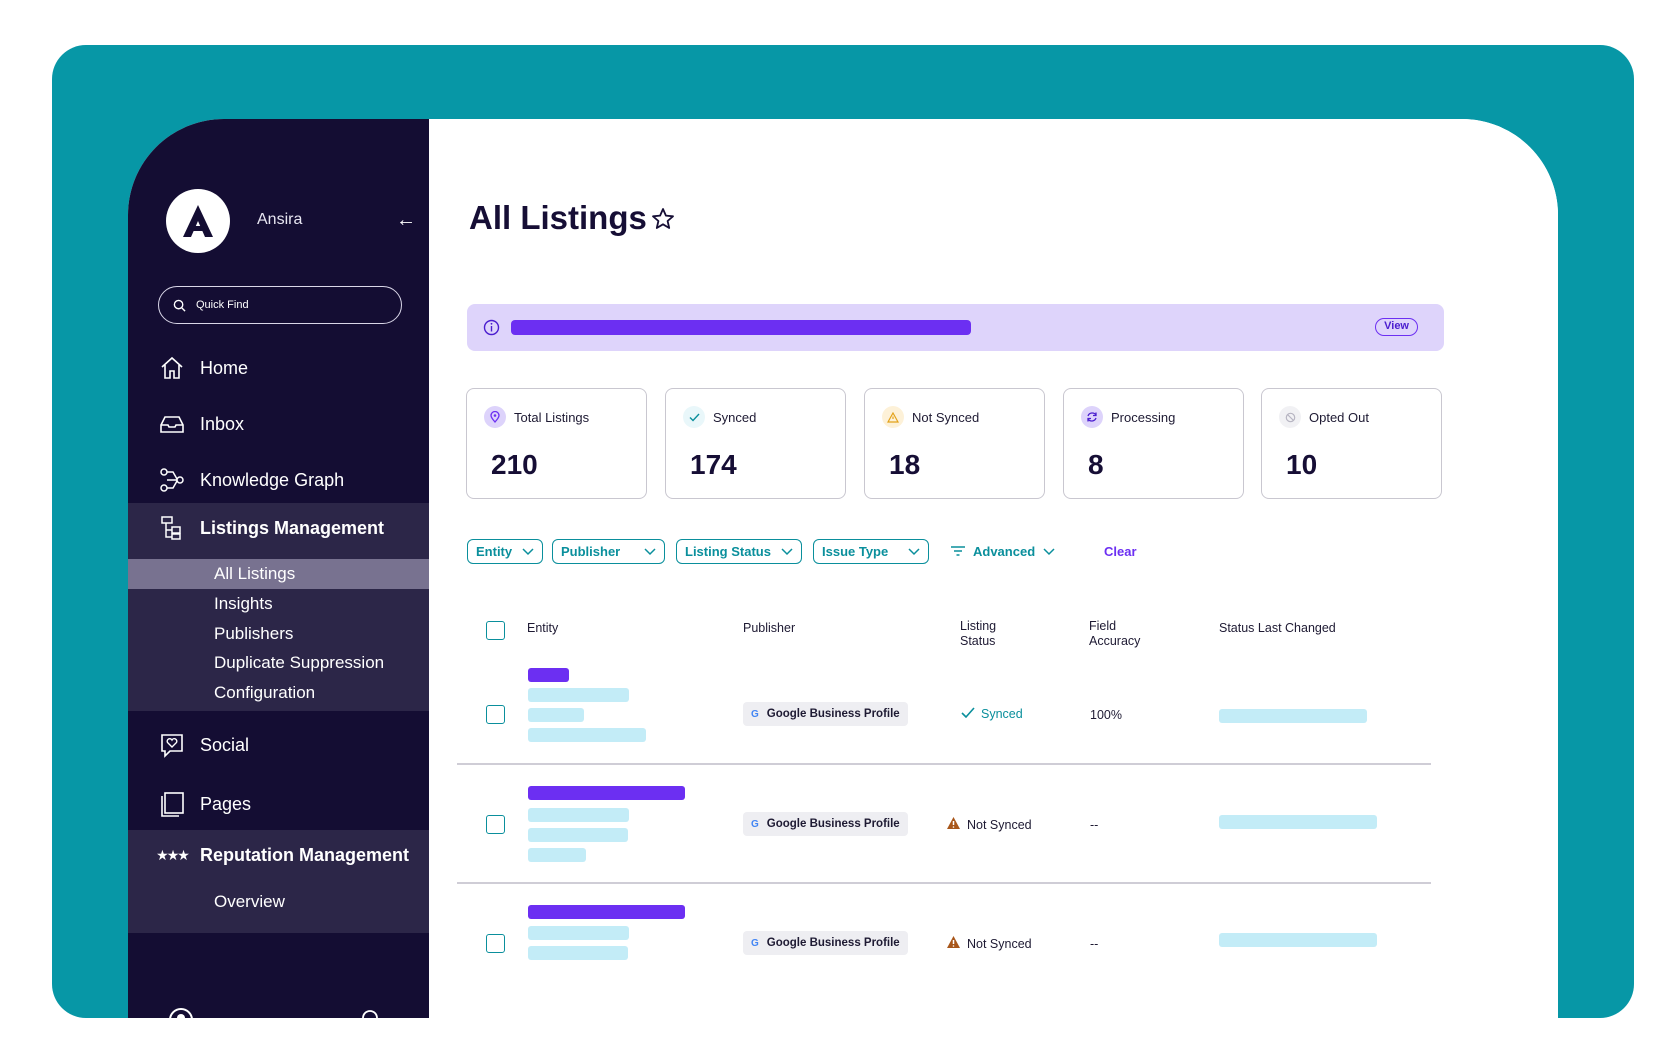 This screenshot has height=1054, width=1667. What do you see at coordinates (278, 574) in the screenshot?
I see `subnav-all-listings: All Listings` at bounding box center [278, 574].